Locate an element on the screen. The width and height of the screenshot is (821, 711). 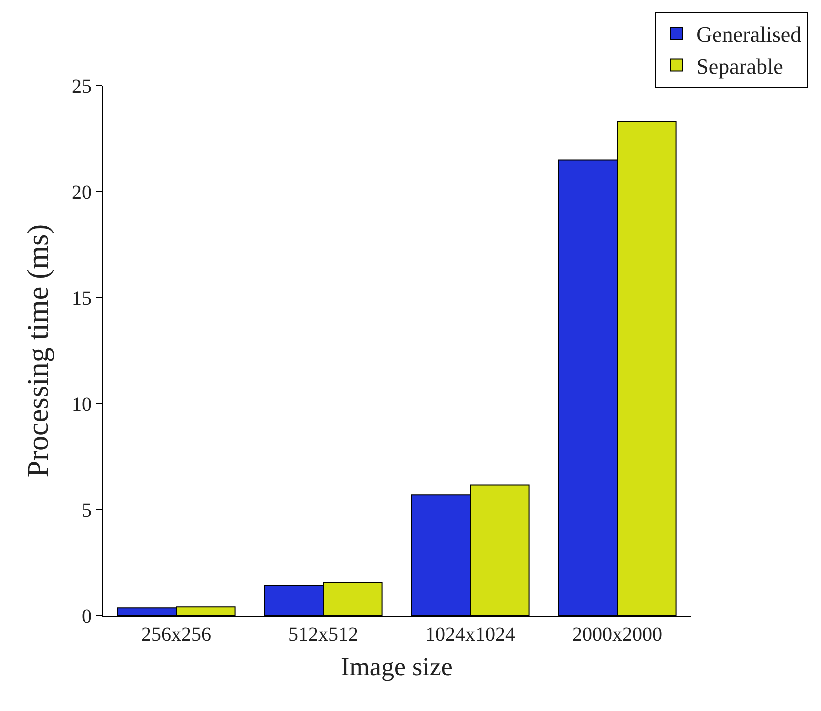
x-tick-label: 256x256 is located at coordinates (177, 635).